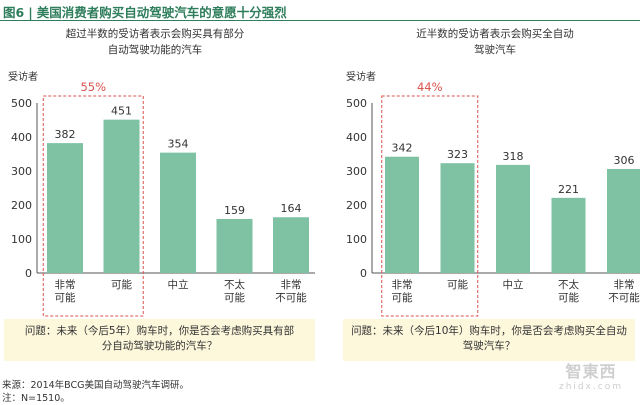 This screenshot has height=405, width=640. Describe the element at coordinates (14, 12) in the screenshot. I see `figure-label: 图6` at that location.